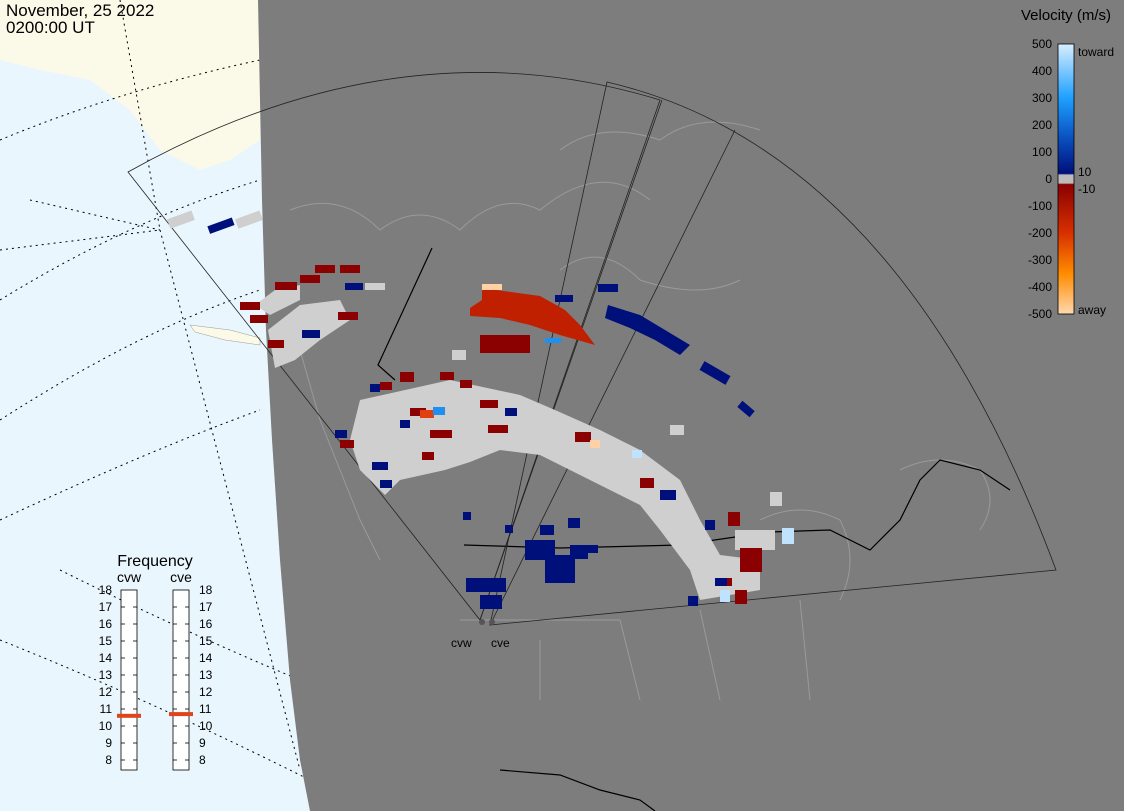  I want to click on frequency-tick-label-right: 11, so click(205, 709).